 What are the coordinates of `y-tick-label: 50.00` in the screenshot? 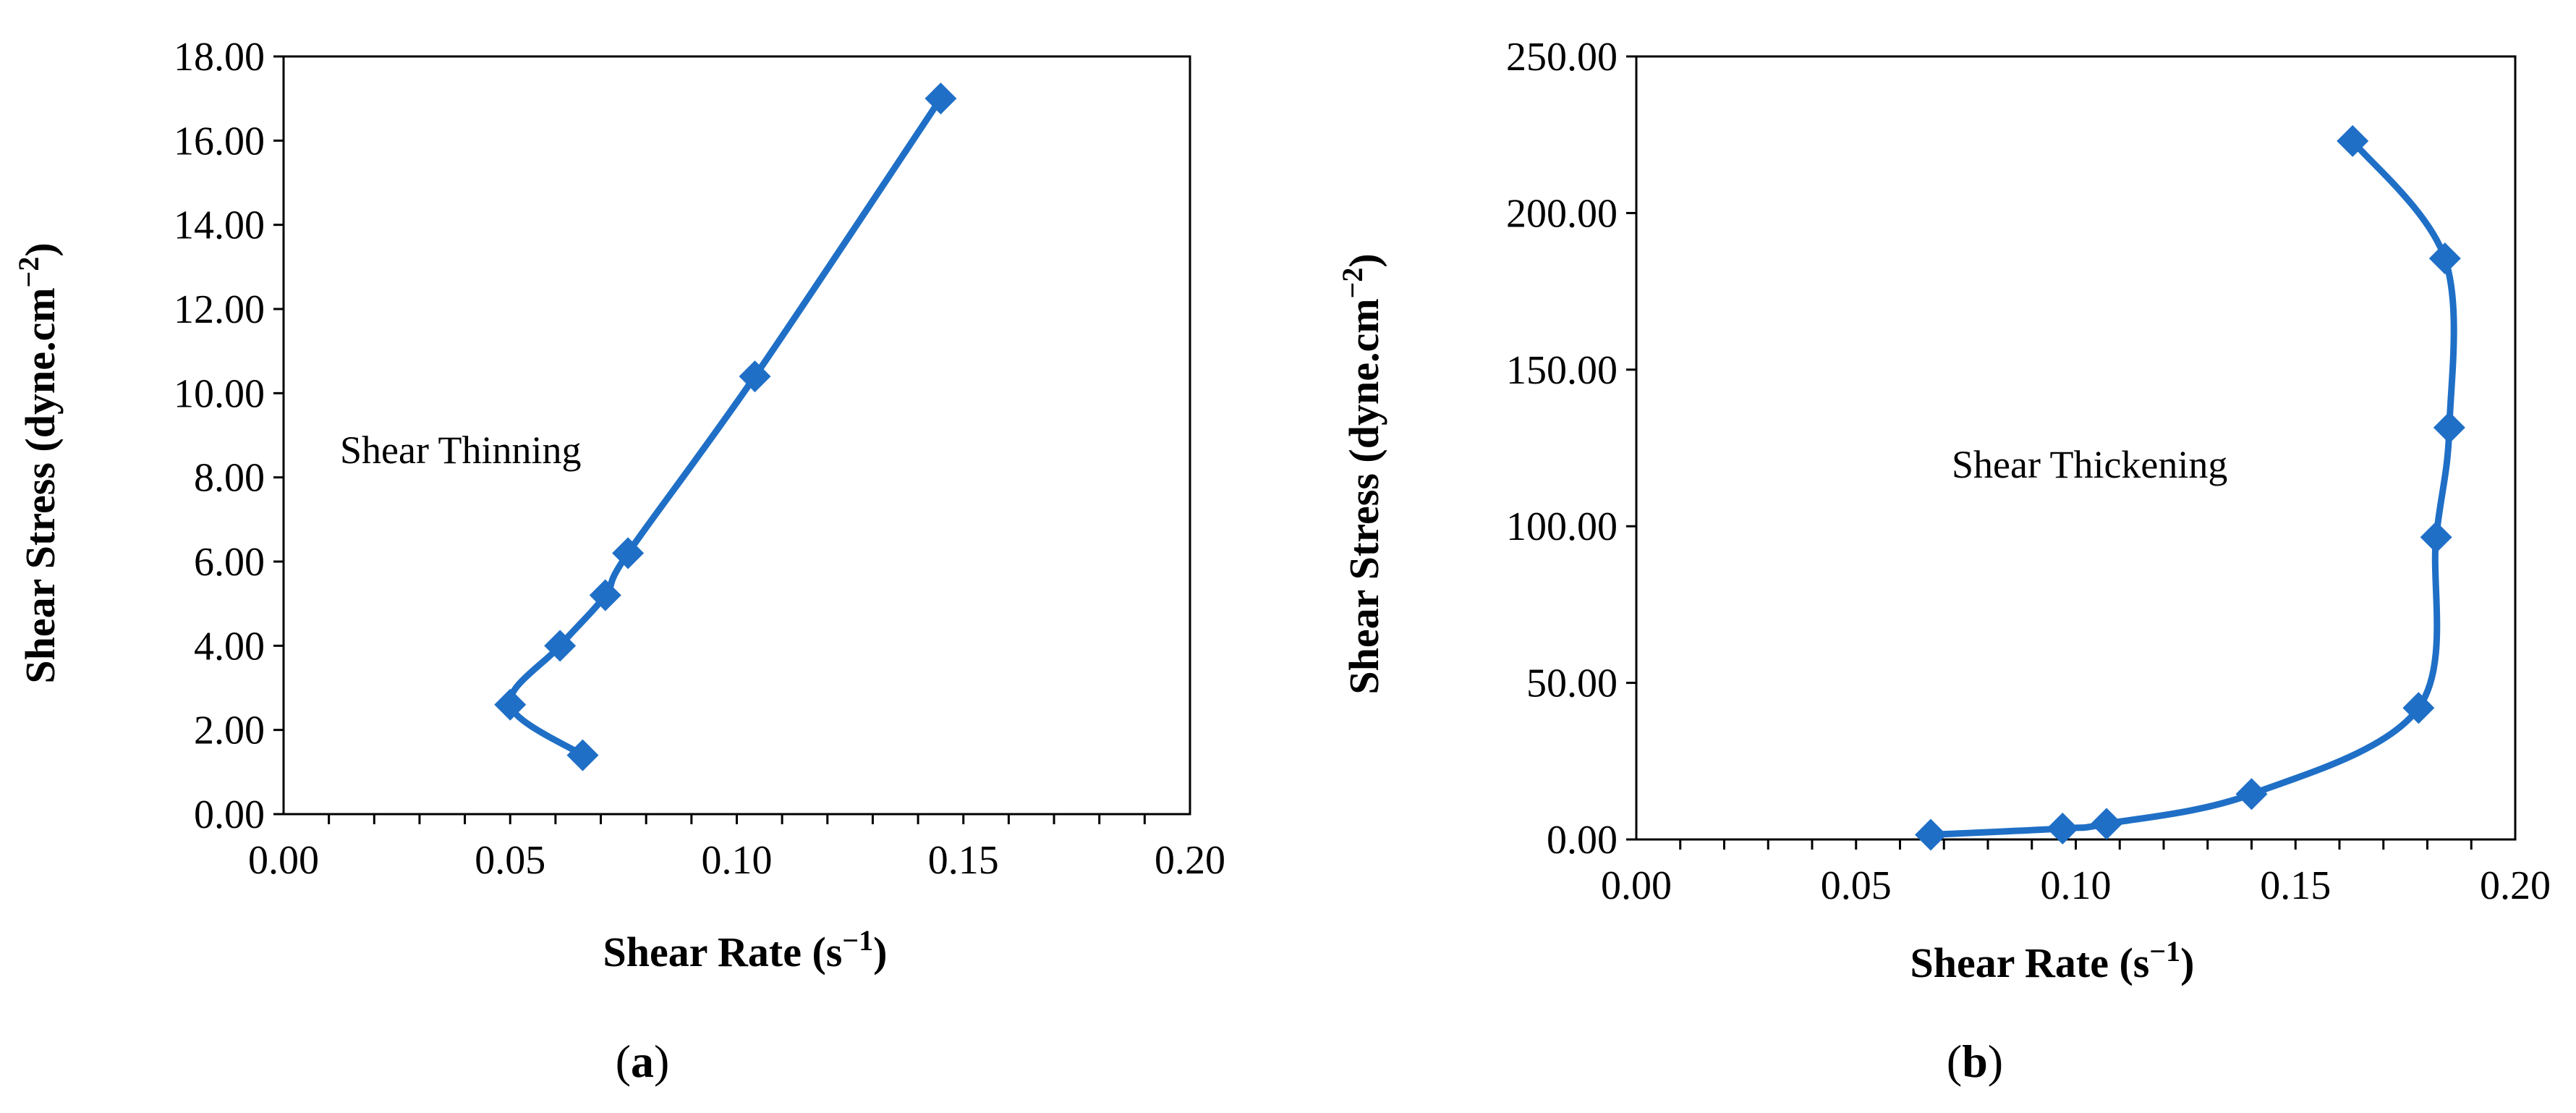 It's located at (1572, 684).